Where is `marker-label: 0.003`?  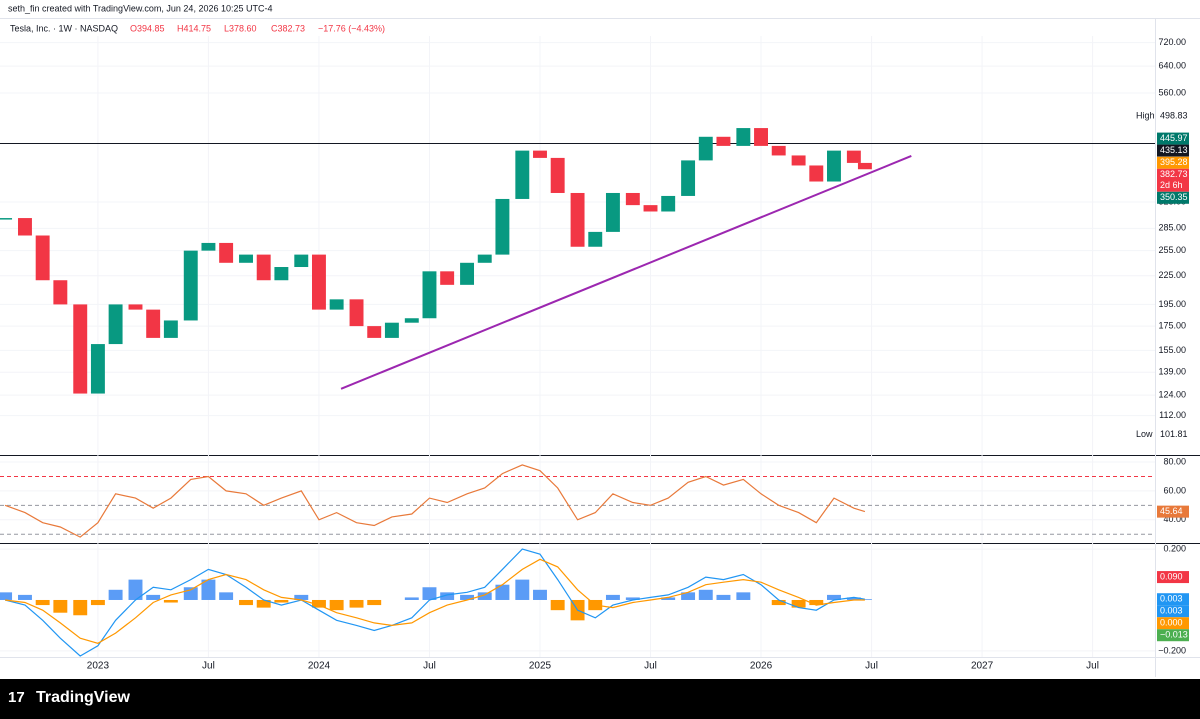 marker-label: 0.003 is located at coordinates (1171, 611).